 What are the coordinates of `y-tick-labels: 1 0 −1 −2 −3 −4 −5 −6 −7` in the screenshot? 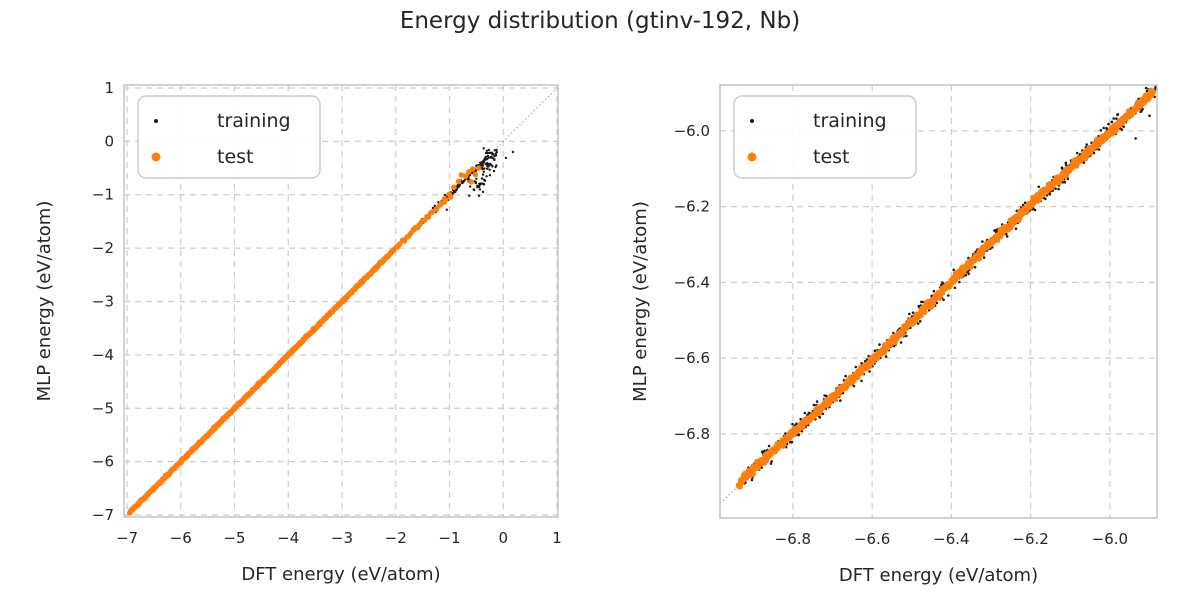 It's located at (103, 301).